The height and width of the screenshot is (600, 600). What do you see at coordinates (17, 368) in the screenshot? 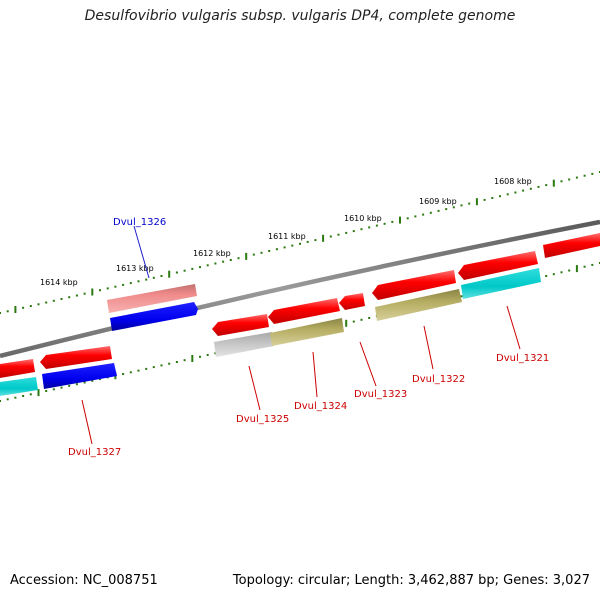
I see `gene-feature-left-cds` at bounding box center [17, 368].